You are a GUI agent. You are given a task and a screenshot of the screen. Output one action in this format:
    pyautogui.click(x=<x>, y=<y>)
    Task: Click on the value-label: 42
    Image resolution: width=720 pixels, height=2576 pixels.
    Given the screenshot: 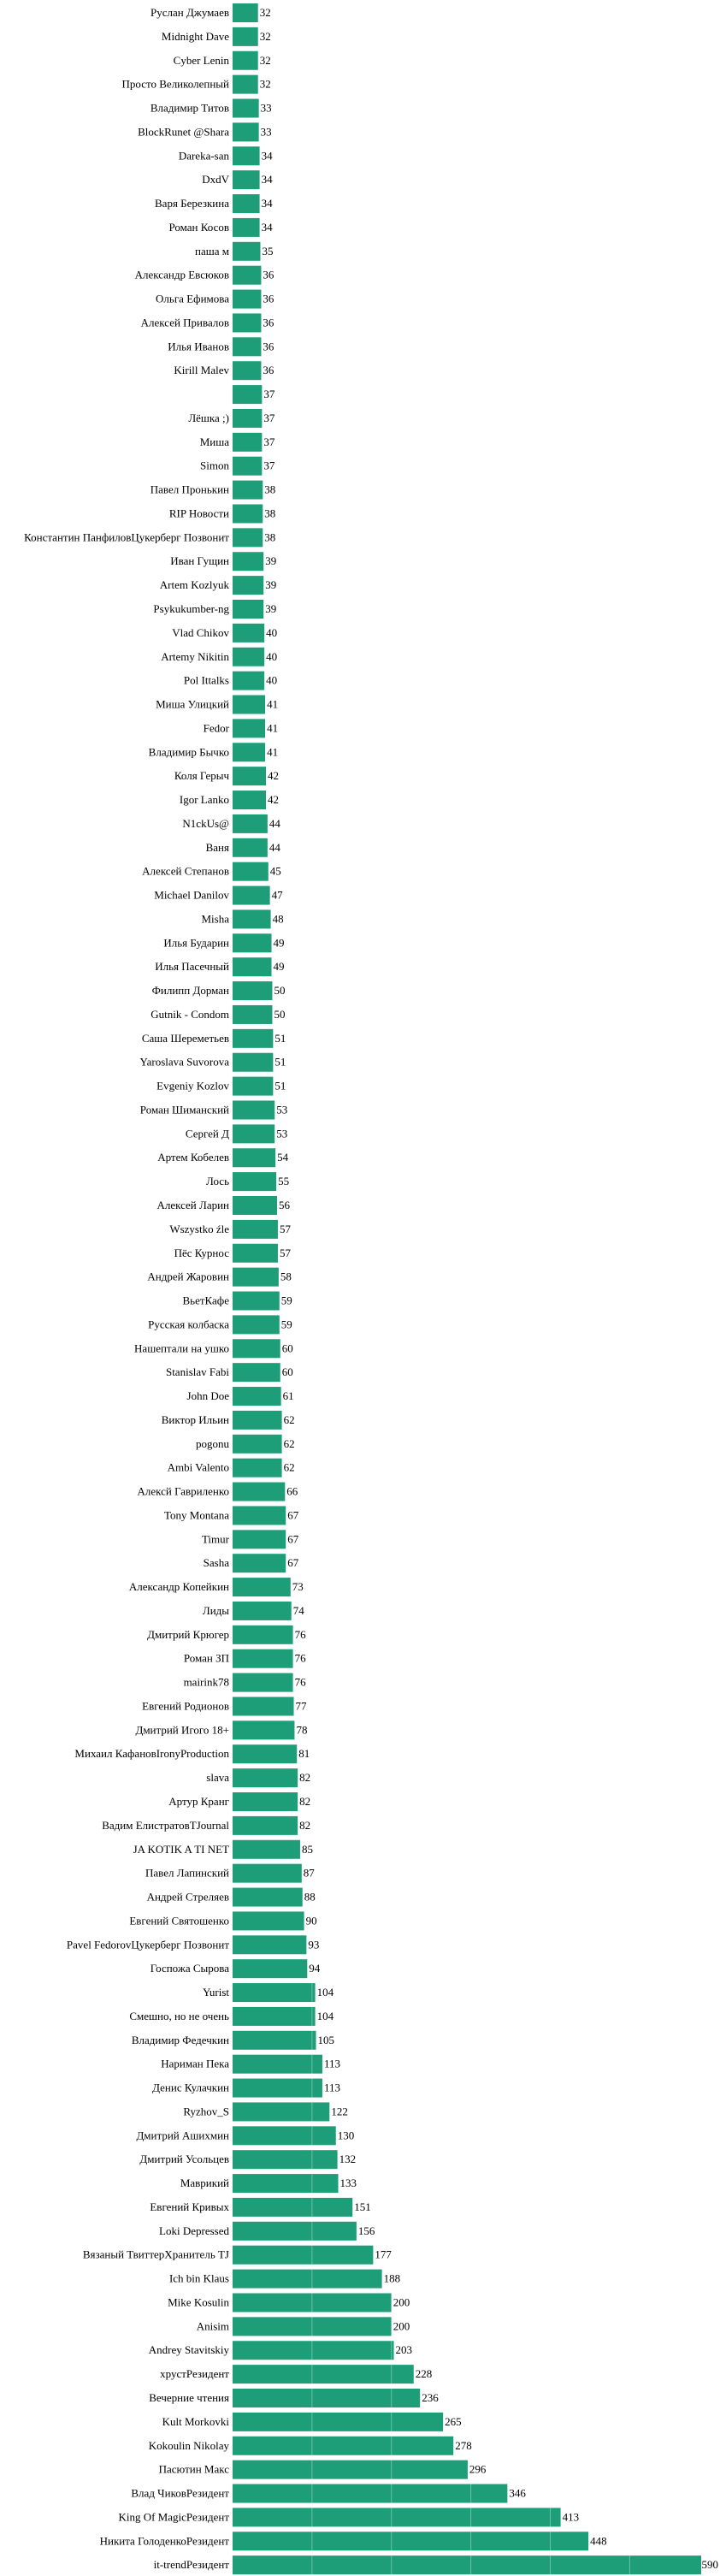 What is the action you would take?
    pyautogui.click(x=273, y=799)
    